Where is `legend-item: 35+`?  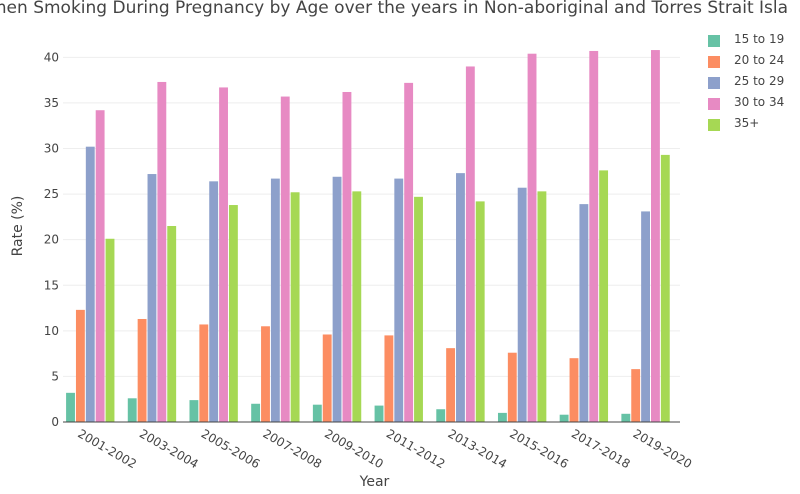
legend-item: 35+ is located at coordinates (753, 124).